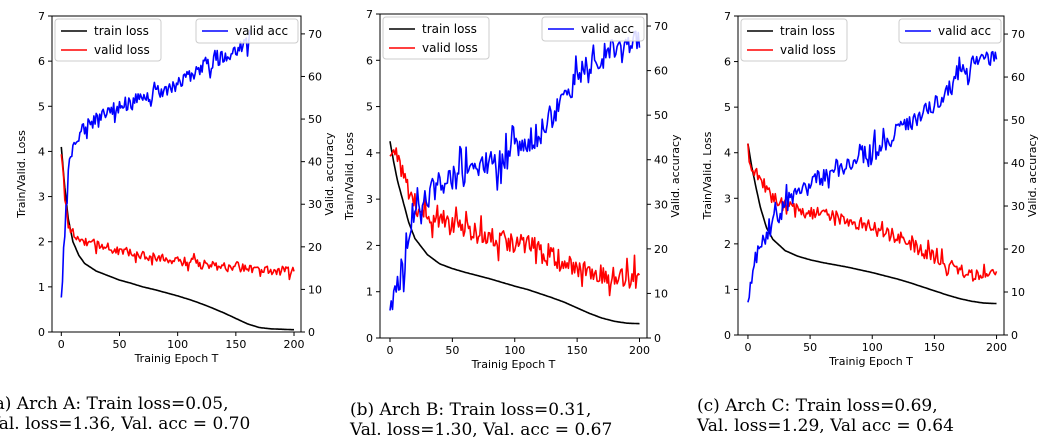  What do you see at coordinates (471, 410) in the screenshot?
I see `caption-b-line1: (b) Arch B: Train loss=0.31,` at bounding box center [471, 410].